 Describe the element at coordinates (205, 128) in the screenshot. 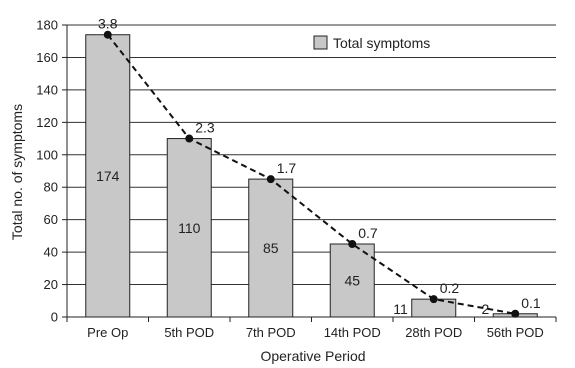

I see `point-label-1: 2.3` at that location.